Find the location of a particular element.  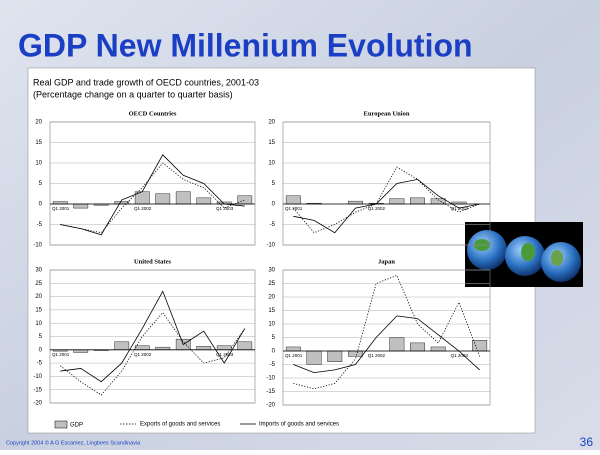

legend-label: Exports of goods and services is located at coordinates (180, 425).